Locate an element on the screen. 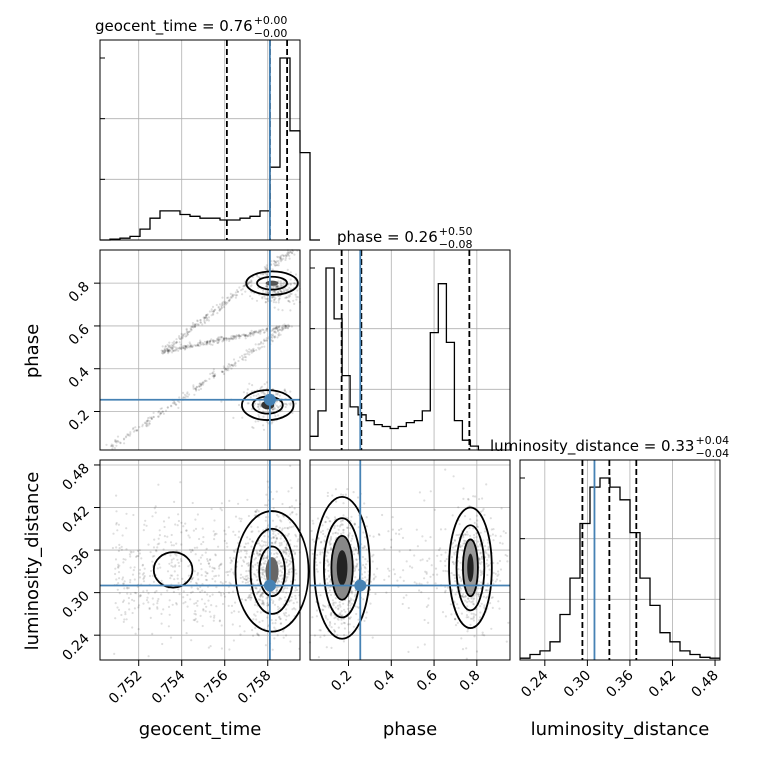 The width and height of the screenshot is (760, 760). title-geocent-time: geocent_time = 0.76 is located at coordinates (174, 26).